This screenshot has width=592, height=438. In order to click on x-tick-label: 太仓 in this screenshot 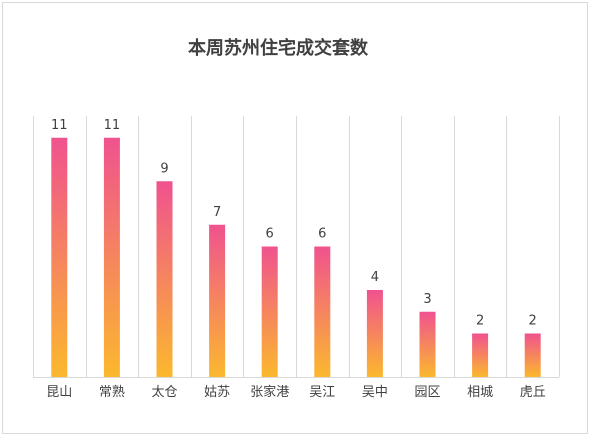, I will do `click(164, 392)`.